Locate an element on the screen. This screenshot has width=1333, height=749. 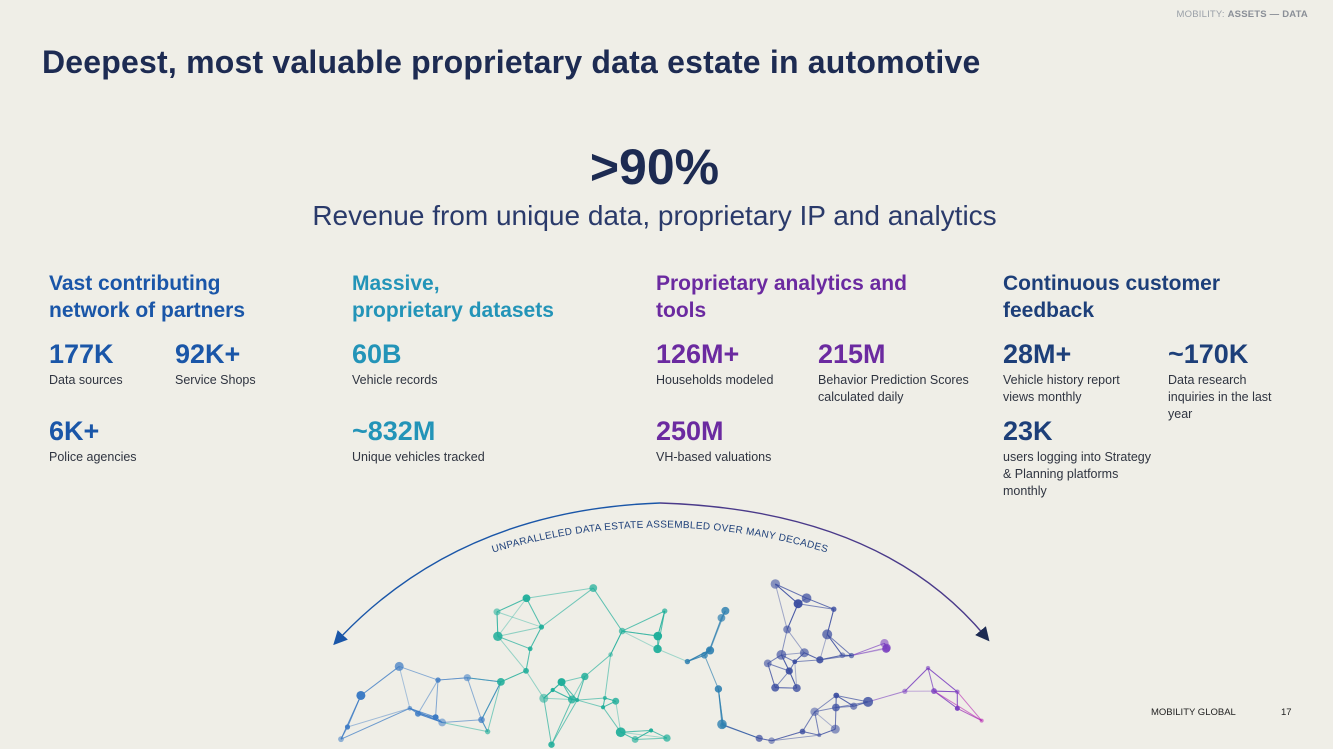
page-number: 17 is located at coordinates (1286, 712).